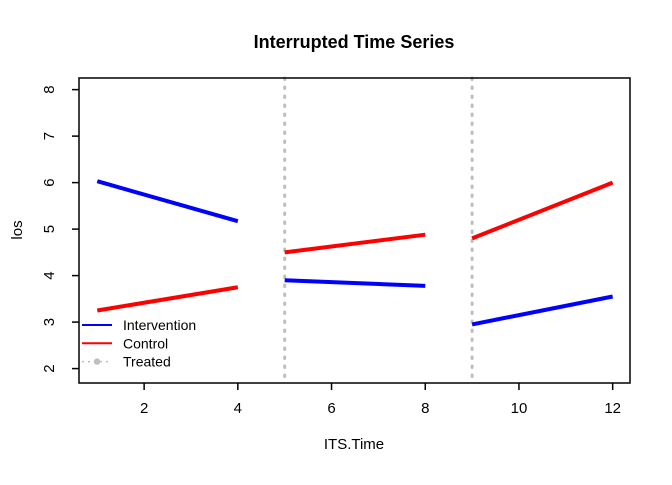 This screenshot has width=672, height=485. Describe the element at coordinates (49, 182) in the screenshot. I see `y-tick-label: 6` at that location.